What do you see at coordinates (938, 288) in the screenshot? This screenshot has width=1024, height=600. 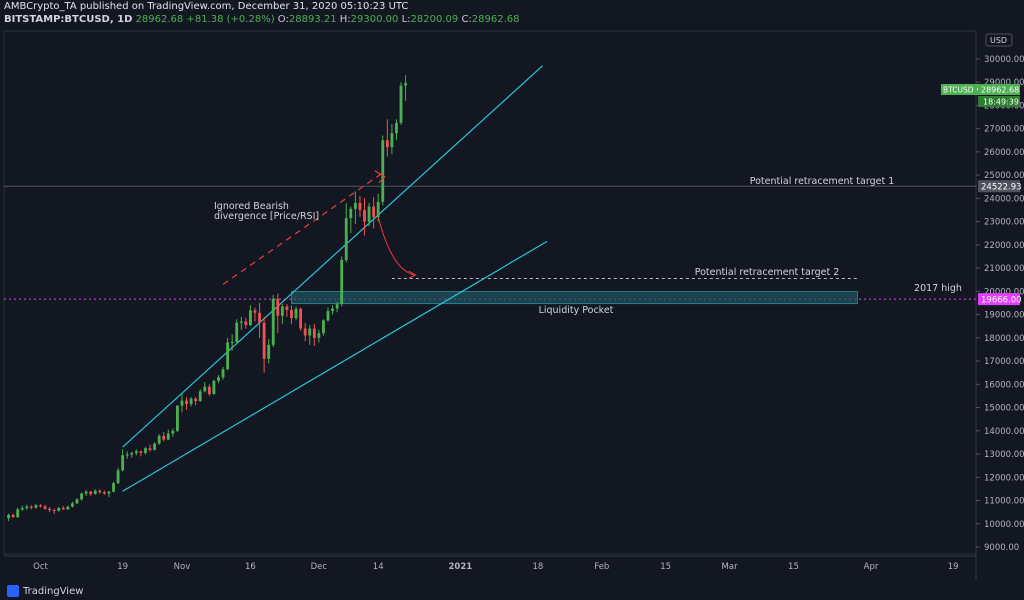 I see `high-2017-label: 2017 high` at bounding box center [938, 288].